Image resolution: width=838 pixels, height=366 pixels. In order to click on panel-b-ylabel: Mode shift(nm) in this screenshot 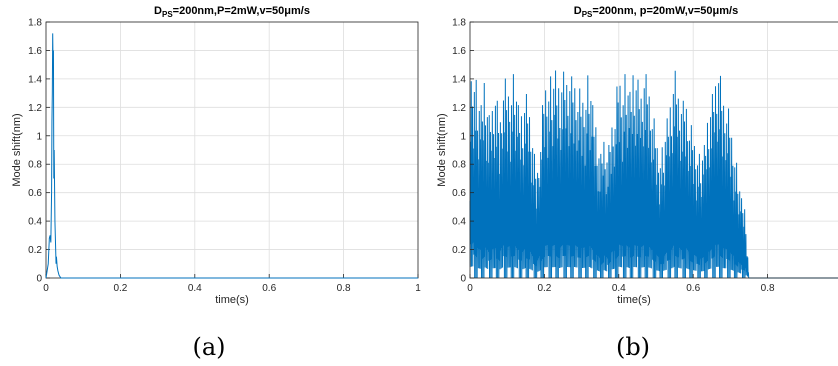, I will do `click(442, 149)`.